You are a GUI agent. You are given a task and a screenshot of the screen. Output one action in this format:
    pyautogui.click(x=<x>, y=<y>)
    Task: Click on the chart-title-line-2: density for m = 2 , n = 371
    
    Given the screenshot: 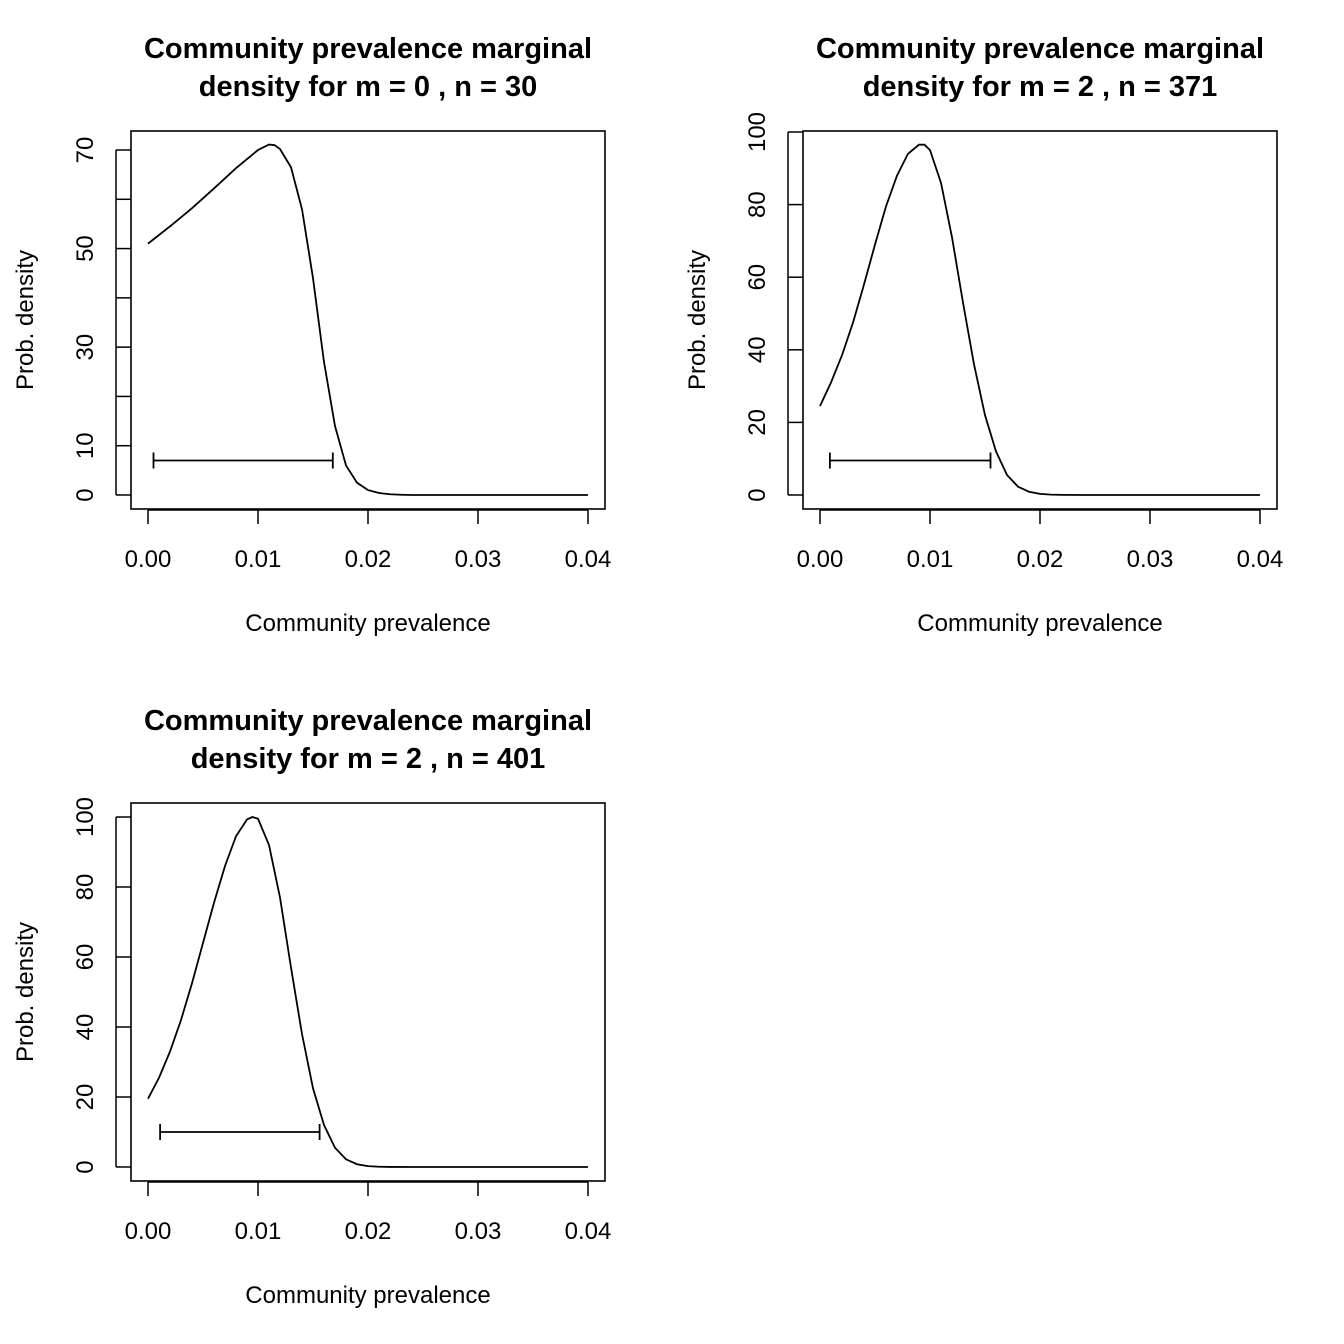 What is the action you would take?
    pyautogui.click(x=1040, y=87)
    